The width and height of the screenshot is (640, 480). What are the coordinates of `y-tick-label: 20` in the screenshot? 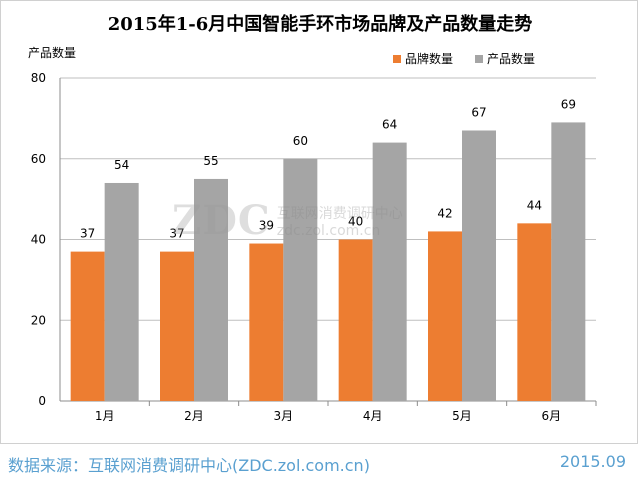 It's located at (38, 320).